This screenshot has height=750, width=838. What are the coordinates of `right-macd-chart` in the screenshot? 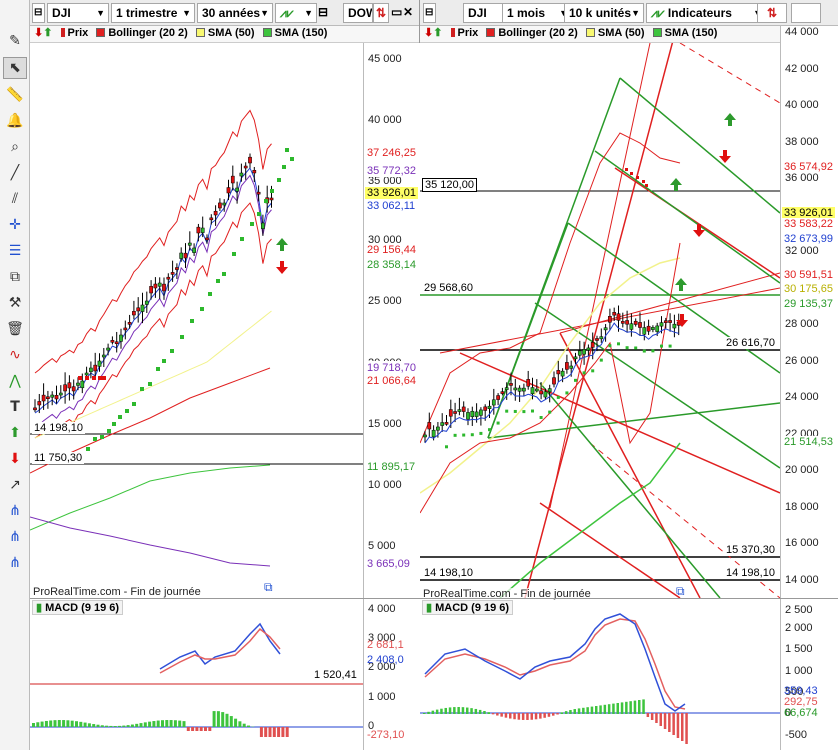 It's located at (600, 674).